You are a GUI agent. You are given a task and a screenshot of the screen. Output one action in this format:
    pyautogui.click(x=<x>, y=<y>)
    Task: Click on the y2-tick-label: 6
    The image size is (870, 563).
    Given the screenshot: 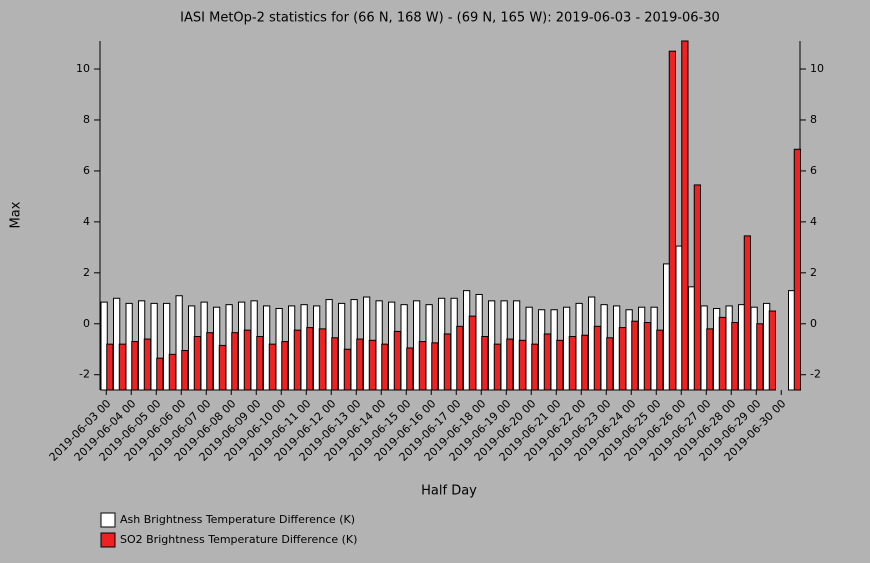 What is the action you would take?
    pyautogui.click(x=813, y=170)
    